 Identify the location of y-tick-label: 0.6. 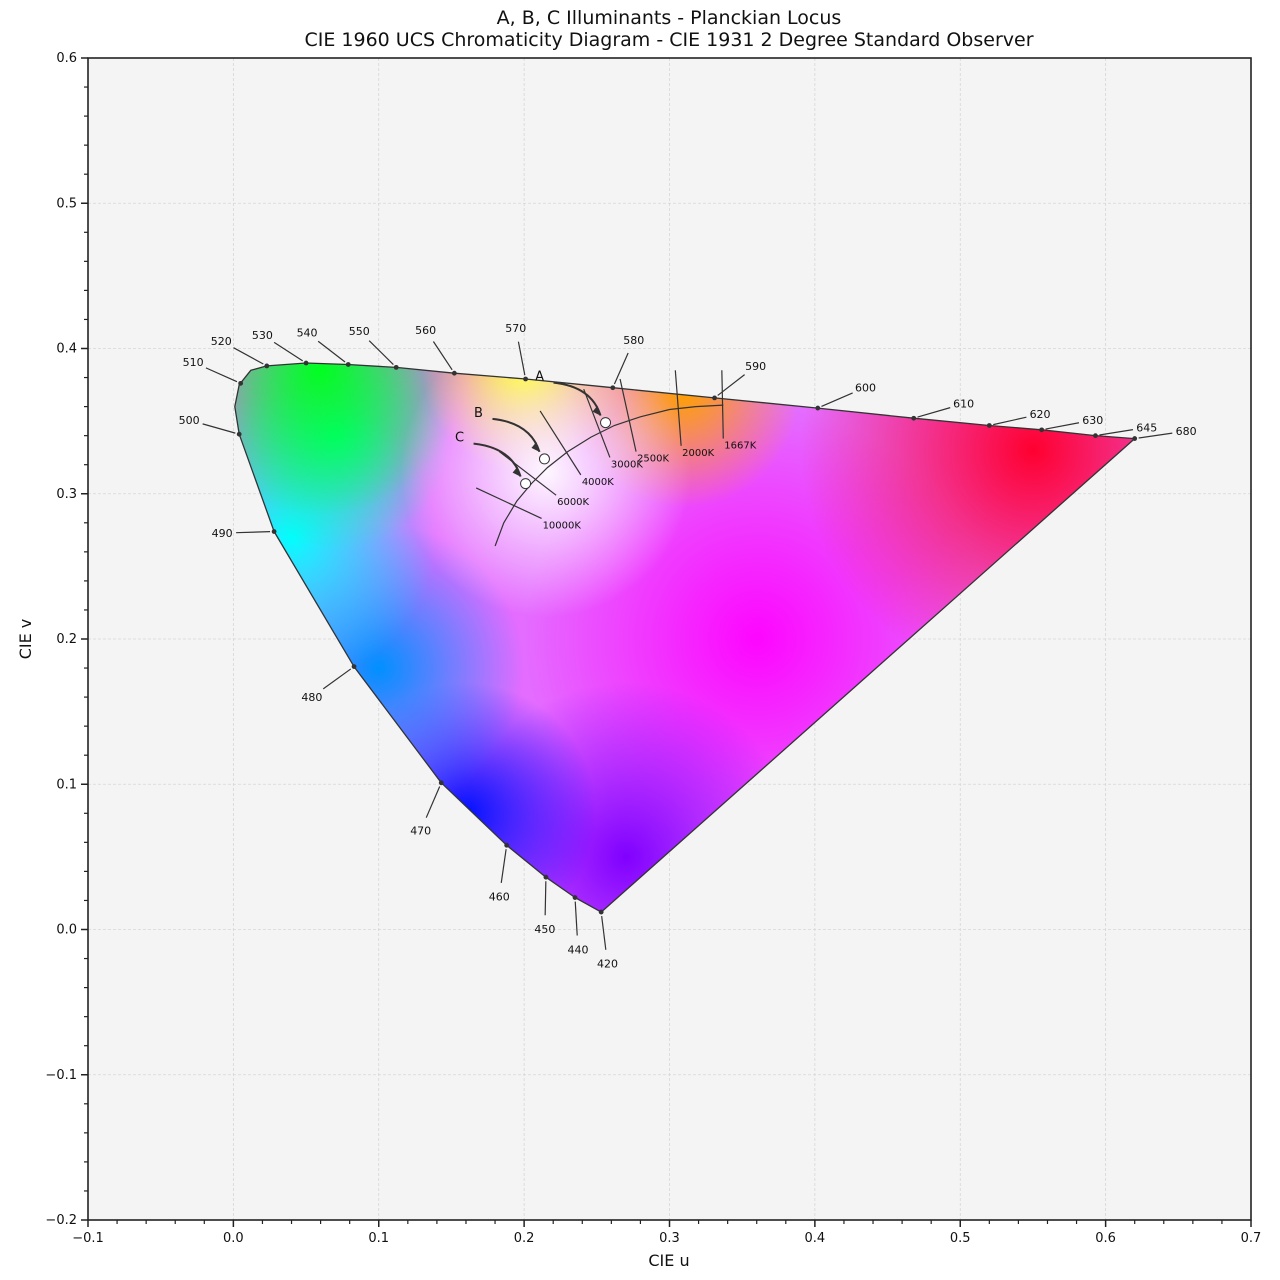
(66, 58).